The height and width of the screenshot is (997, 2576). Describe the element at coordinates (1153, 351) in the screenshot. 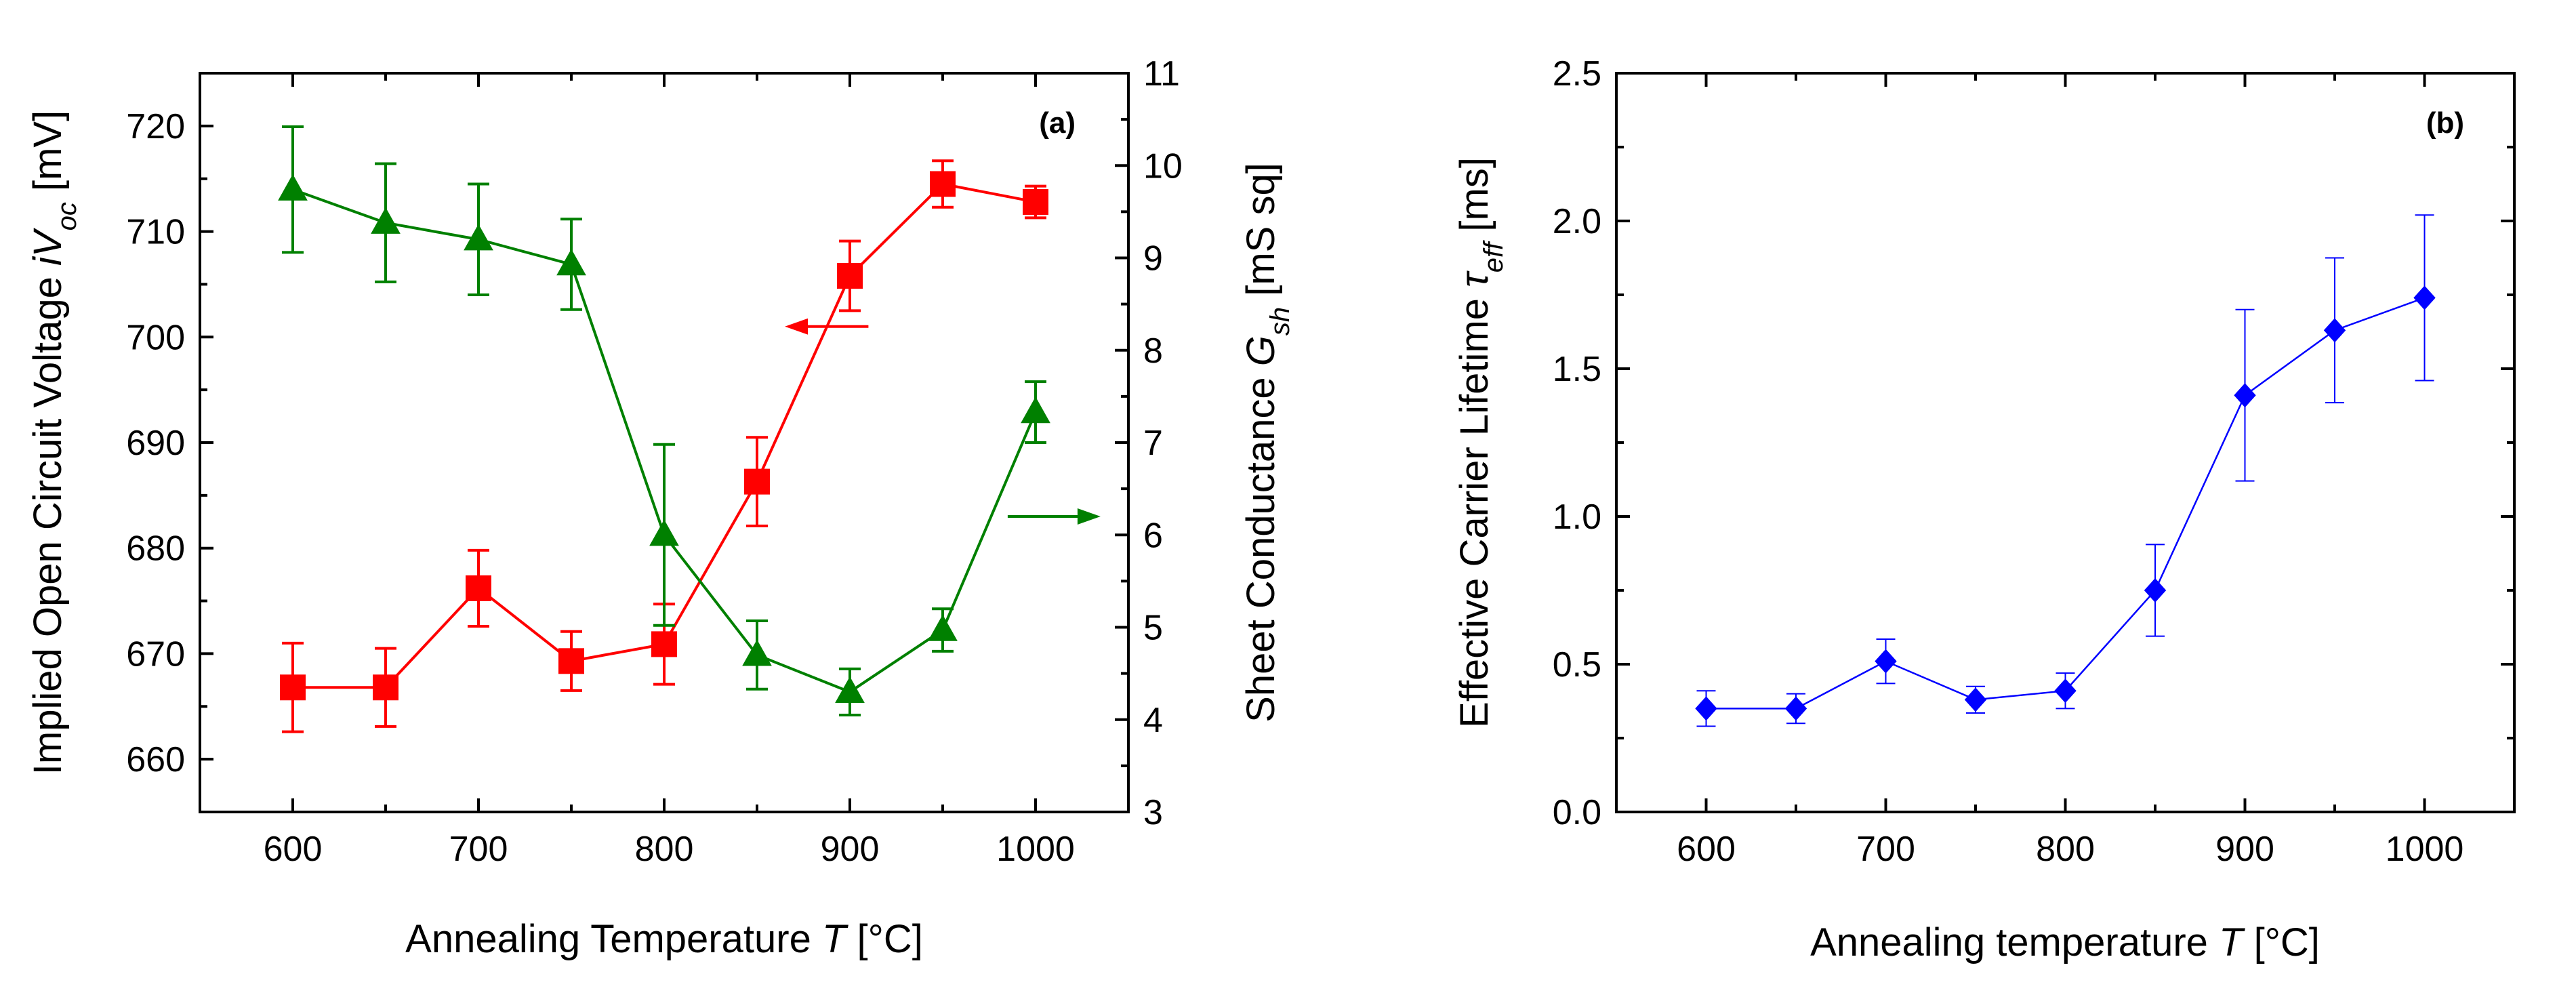

I see `panel-a-right-y-tick-label: 8` at that location.